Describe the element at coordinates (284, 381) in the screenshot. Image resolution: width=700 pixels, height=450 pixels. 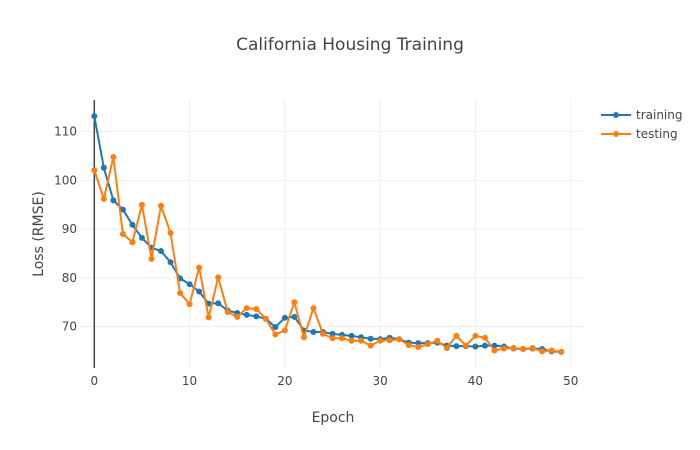
I see `x-tick-label: 20` at that location.